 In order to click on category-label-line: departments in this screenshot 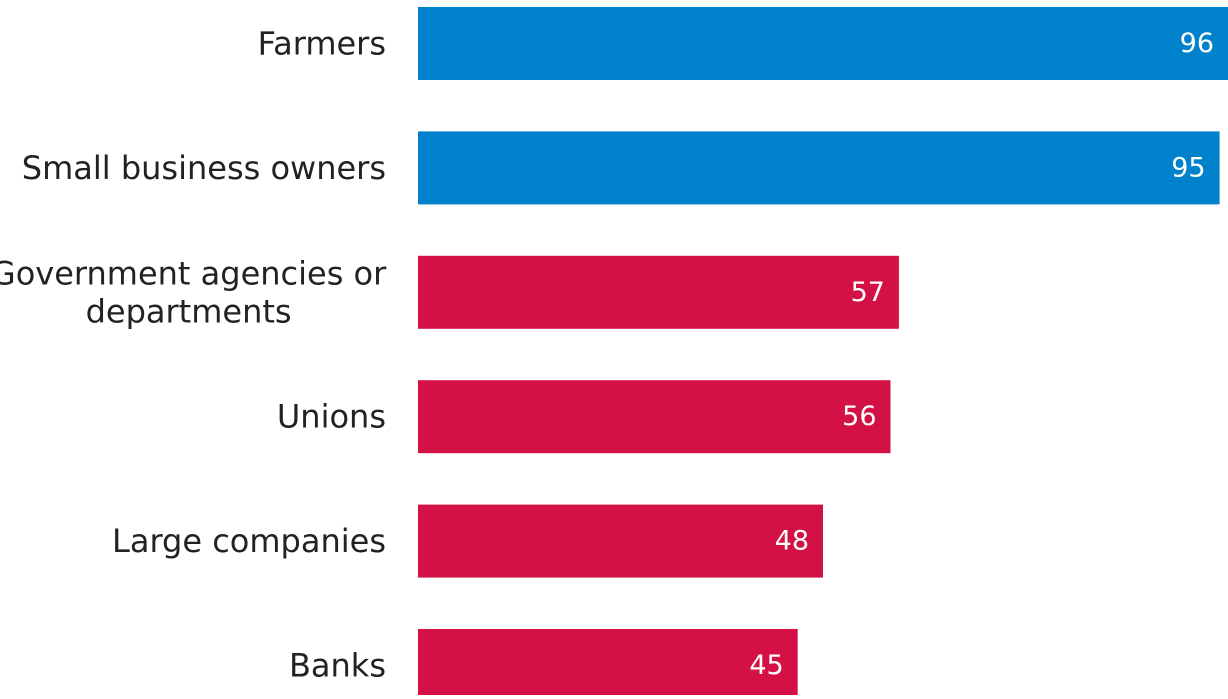, I will do `click(189, 311)`.